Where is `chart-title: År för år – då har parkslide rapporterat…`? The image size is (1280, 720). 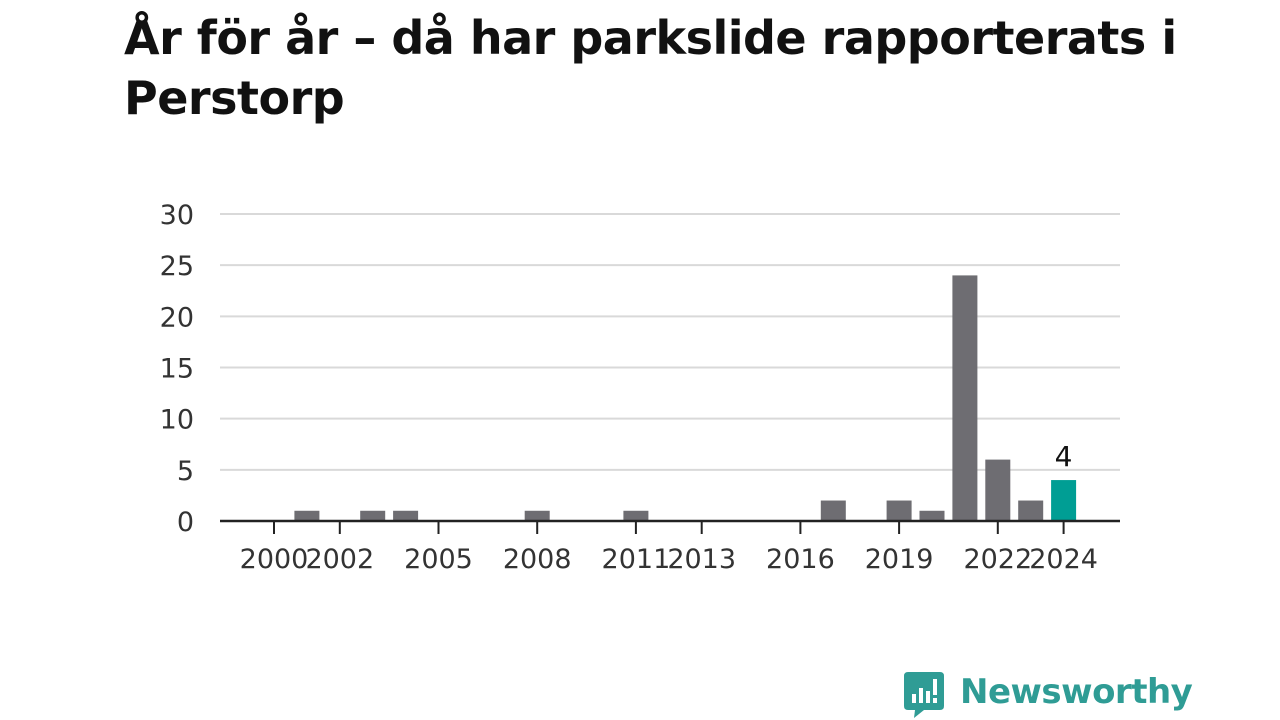
chart-title: År för år – då har parkslide rapporterat… is located at coordinates (650, 68).